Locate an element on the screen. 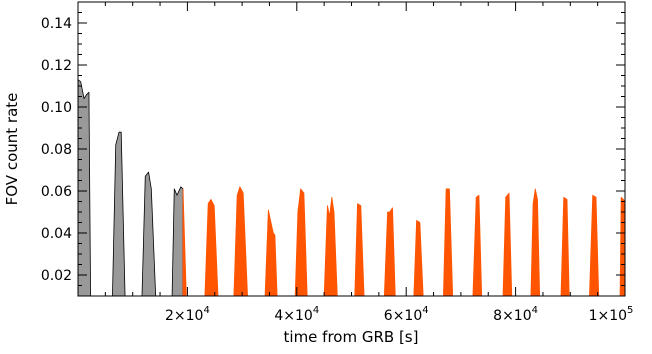 The height and width of the screenshot is (354, 652). y-tick-label: 0.12 is located at coordinates (56, 66).